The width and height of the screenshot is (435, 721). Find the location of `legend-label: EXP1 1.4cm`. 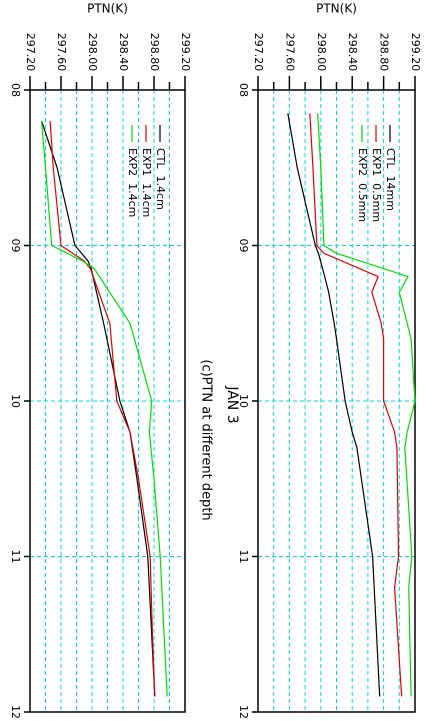

legend-label: EXP1 1.4cm is located at coordinates (146, 182).